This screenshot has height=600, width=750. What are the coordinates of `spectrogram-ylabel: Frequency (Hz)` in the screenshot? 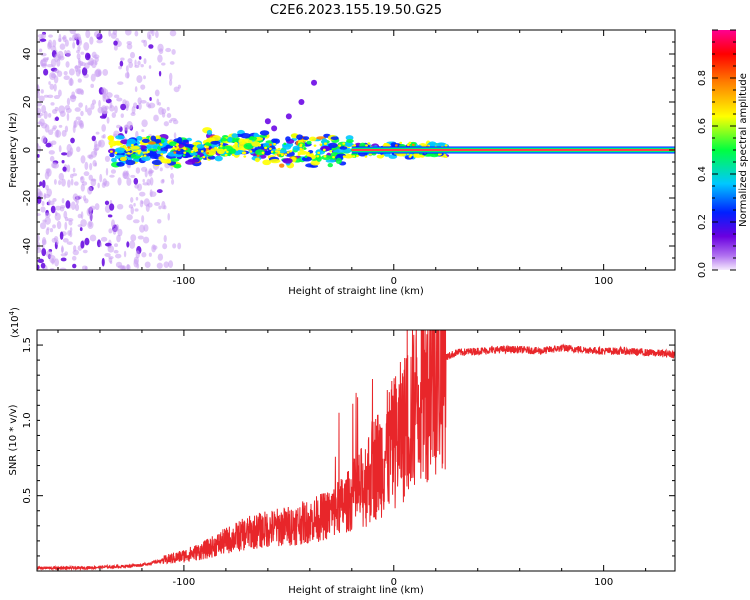 It's located at (13, 150).